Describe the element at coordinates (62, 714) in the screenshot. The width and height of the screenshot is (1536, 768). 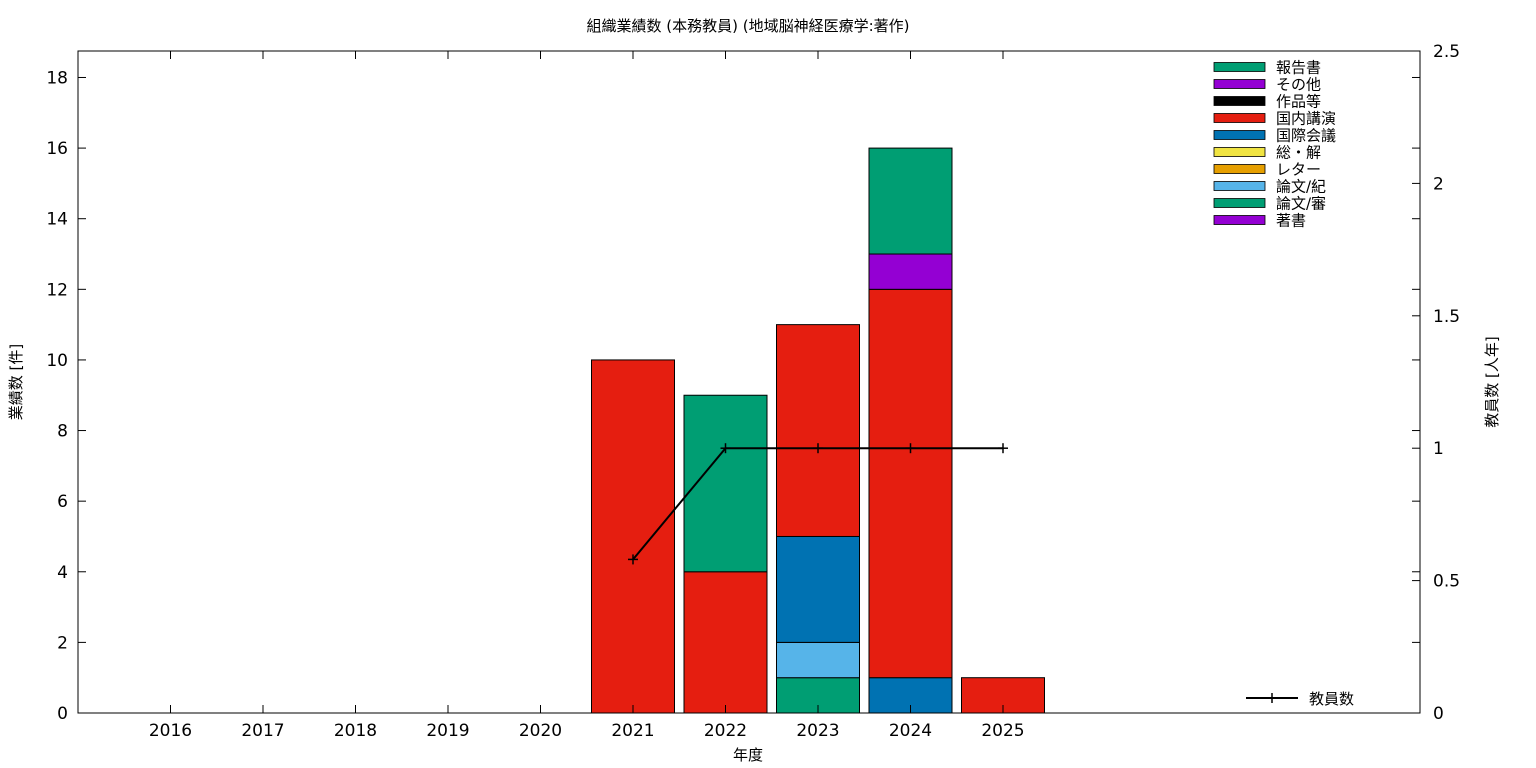
I see `y-tick-label-0: 0` at that location.